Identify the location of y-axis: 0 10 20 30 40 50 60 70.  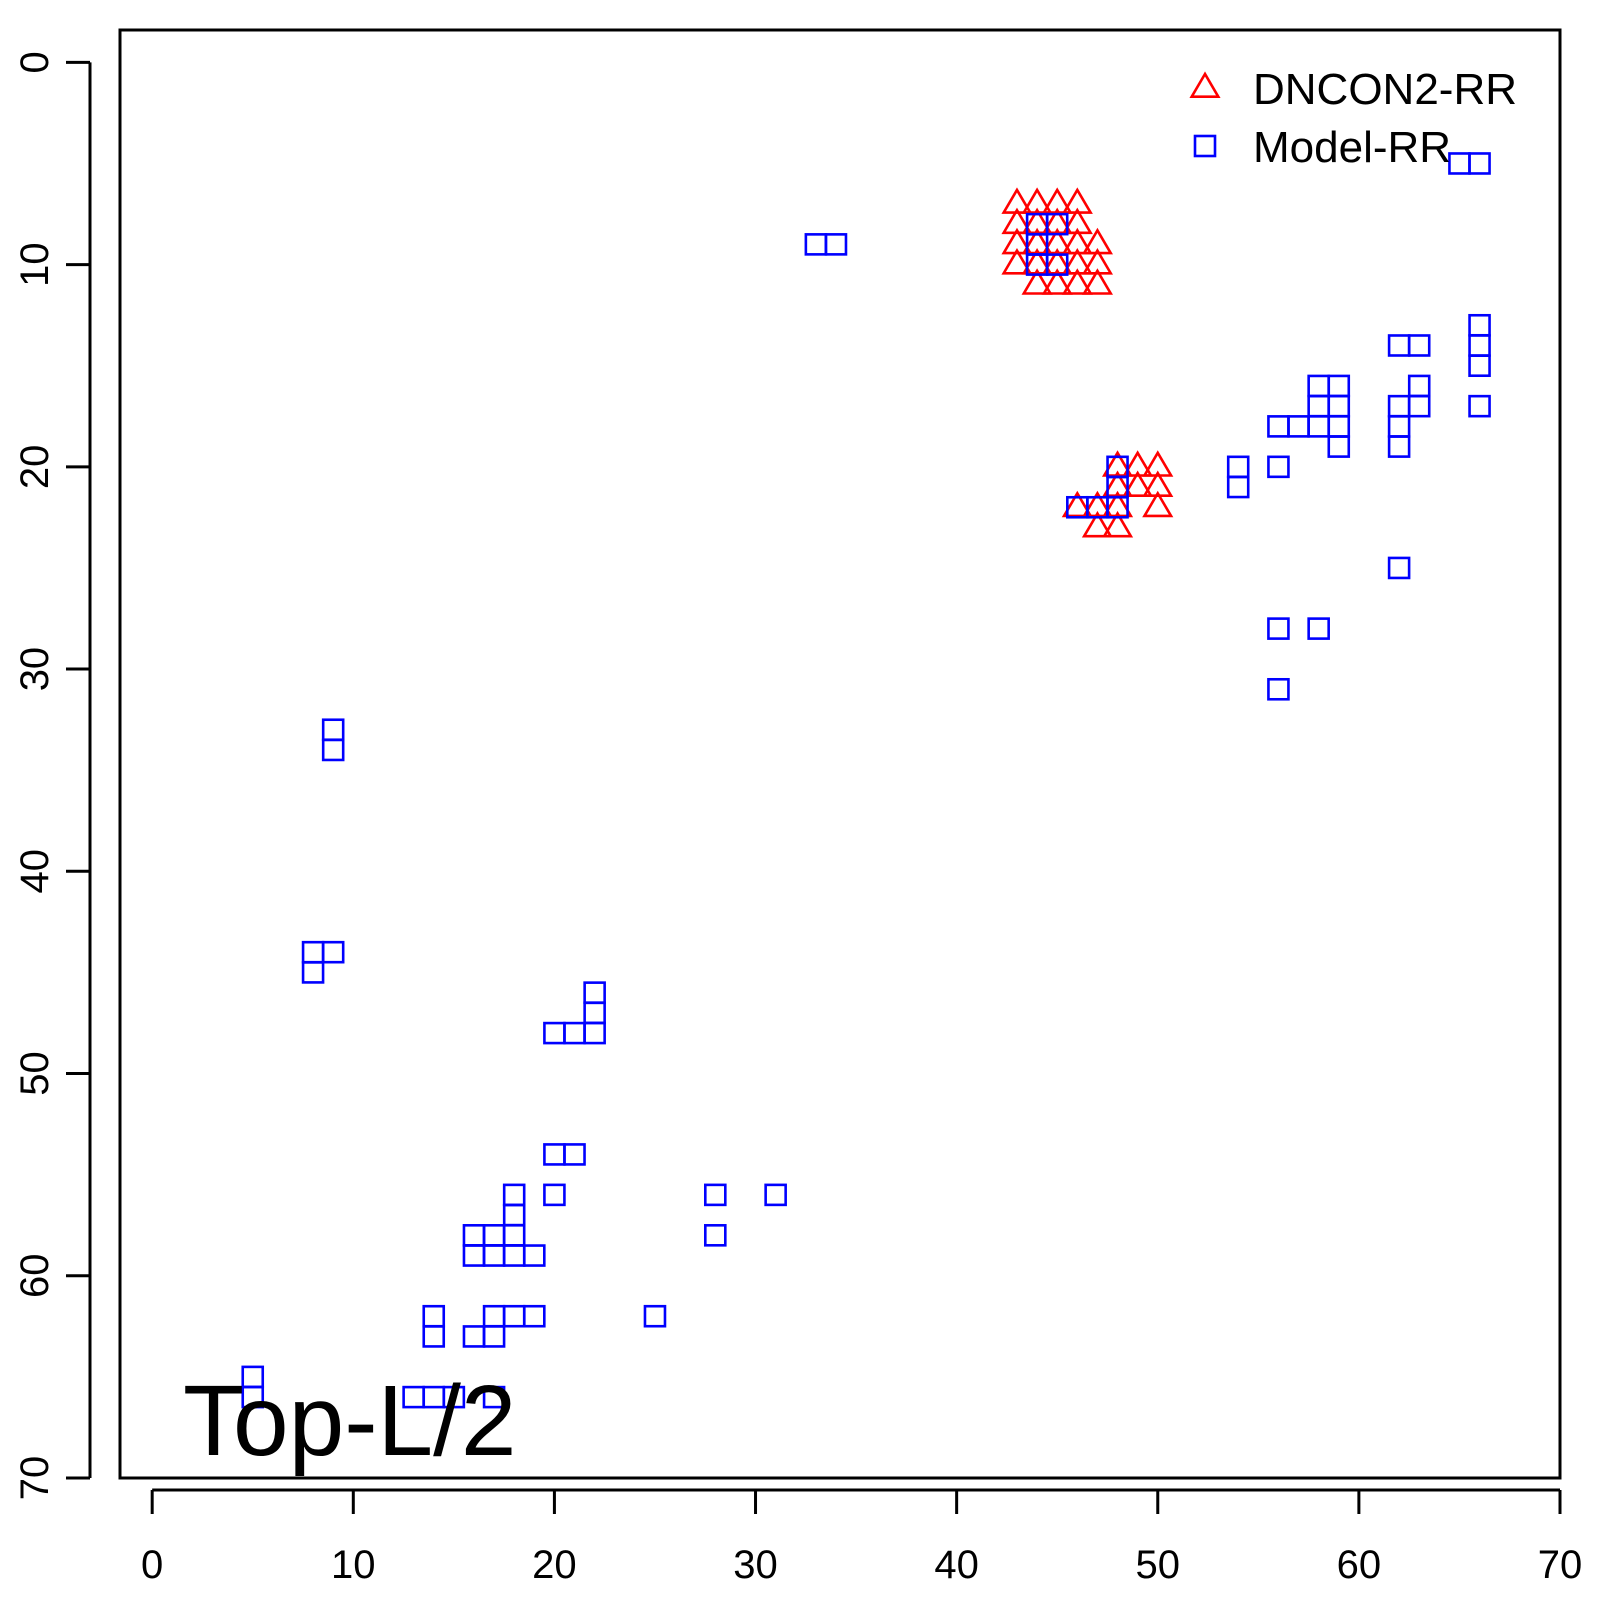
(52, 775).